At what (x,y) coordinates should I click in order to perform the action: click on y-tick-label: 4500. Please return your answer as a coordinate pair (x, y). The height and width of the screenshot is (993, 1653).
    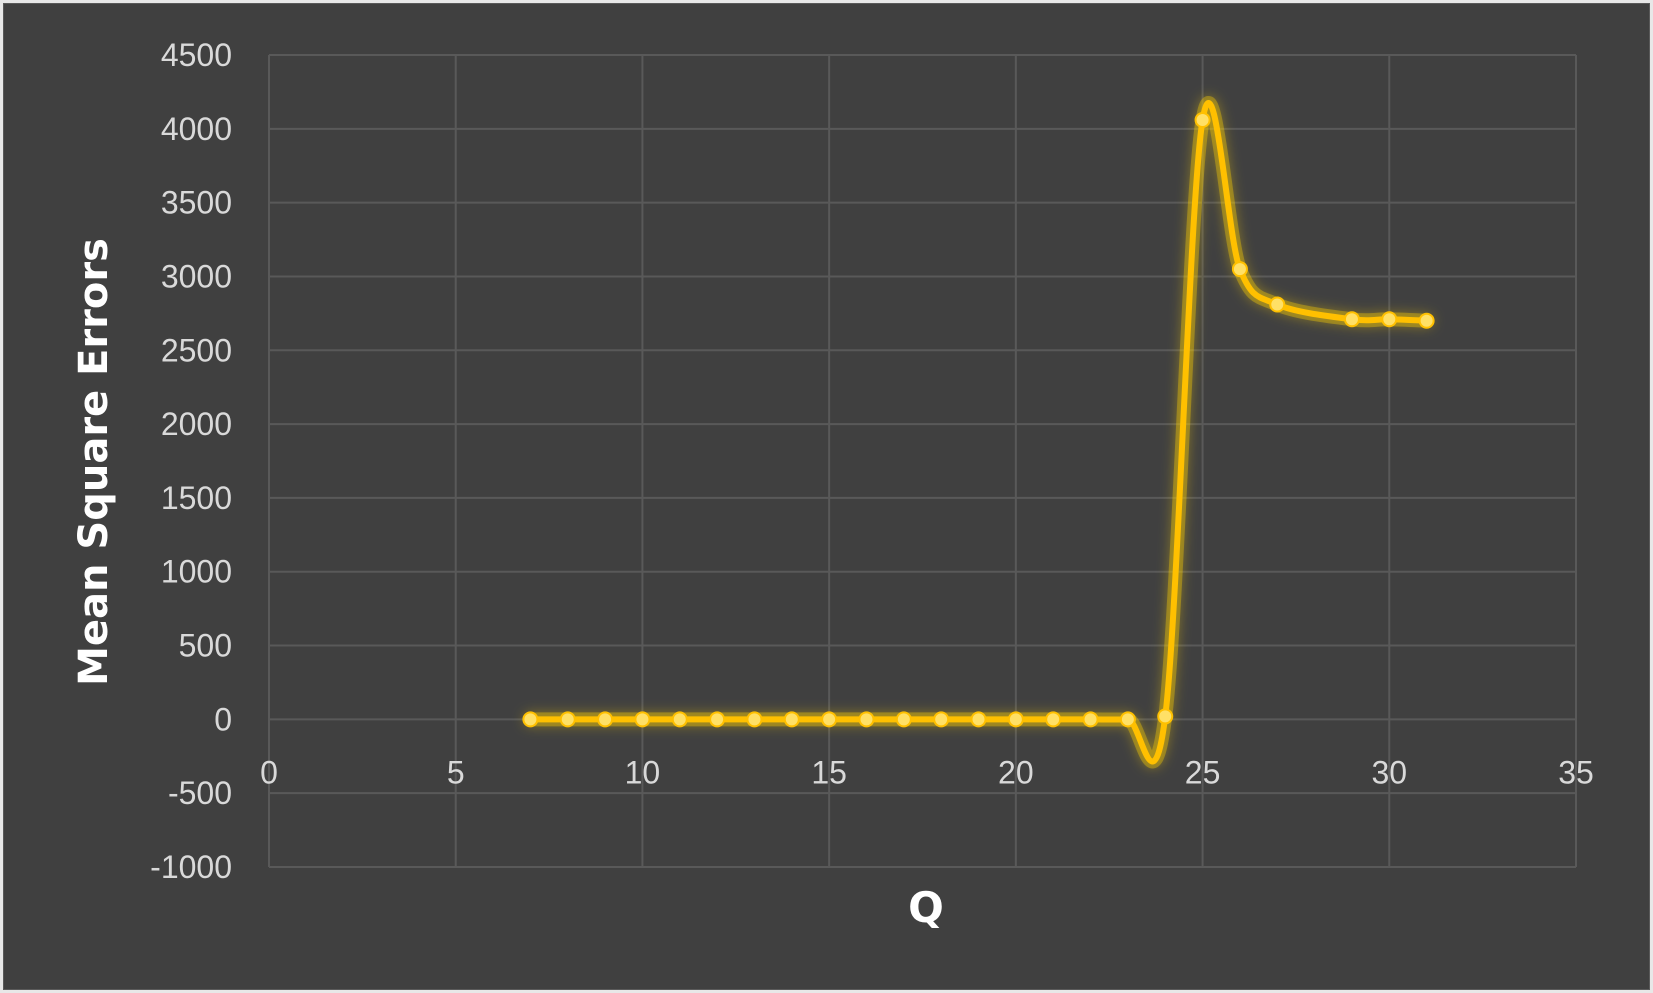
    Looking at the image, I should click on (196, 55).